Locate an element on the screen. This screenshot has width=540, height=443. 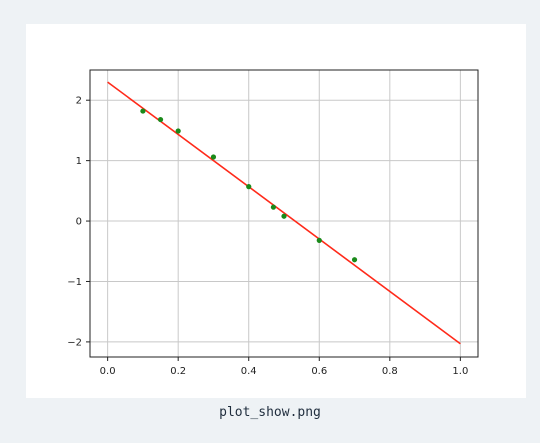
image-caption: plot_show.png is located at coordinates (270, 412).